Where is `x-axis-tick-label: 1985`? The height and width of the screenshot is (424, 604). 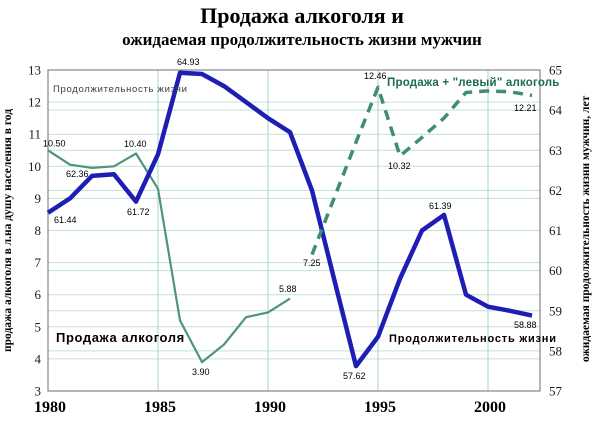
x-axis-tick-label: 1985 is located at coordinates (160, 407).